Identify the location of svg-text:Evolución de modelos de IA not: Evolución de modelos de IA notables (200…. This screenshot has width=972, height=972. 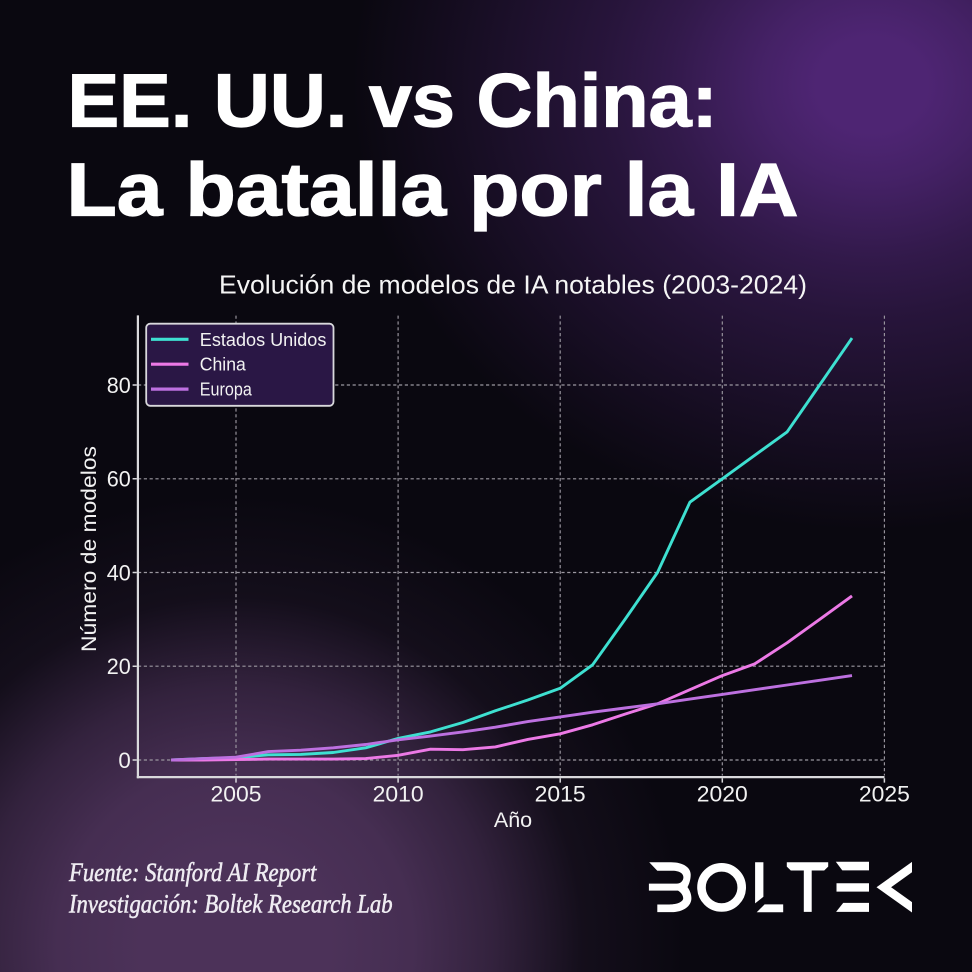
(513, 285).